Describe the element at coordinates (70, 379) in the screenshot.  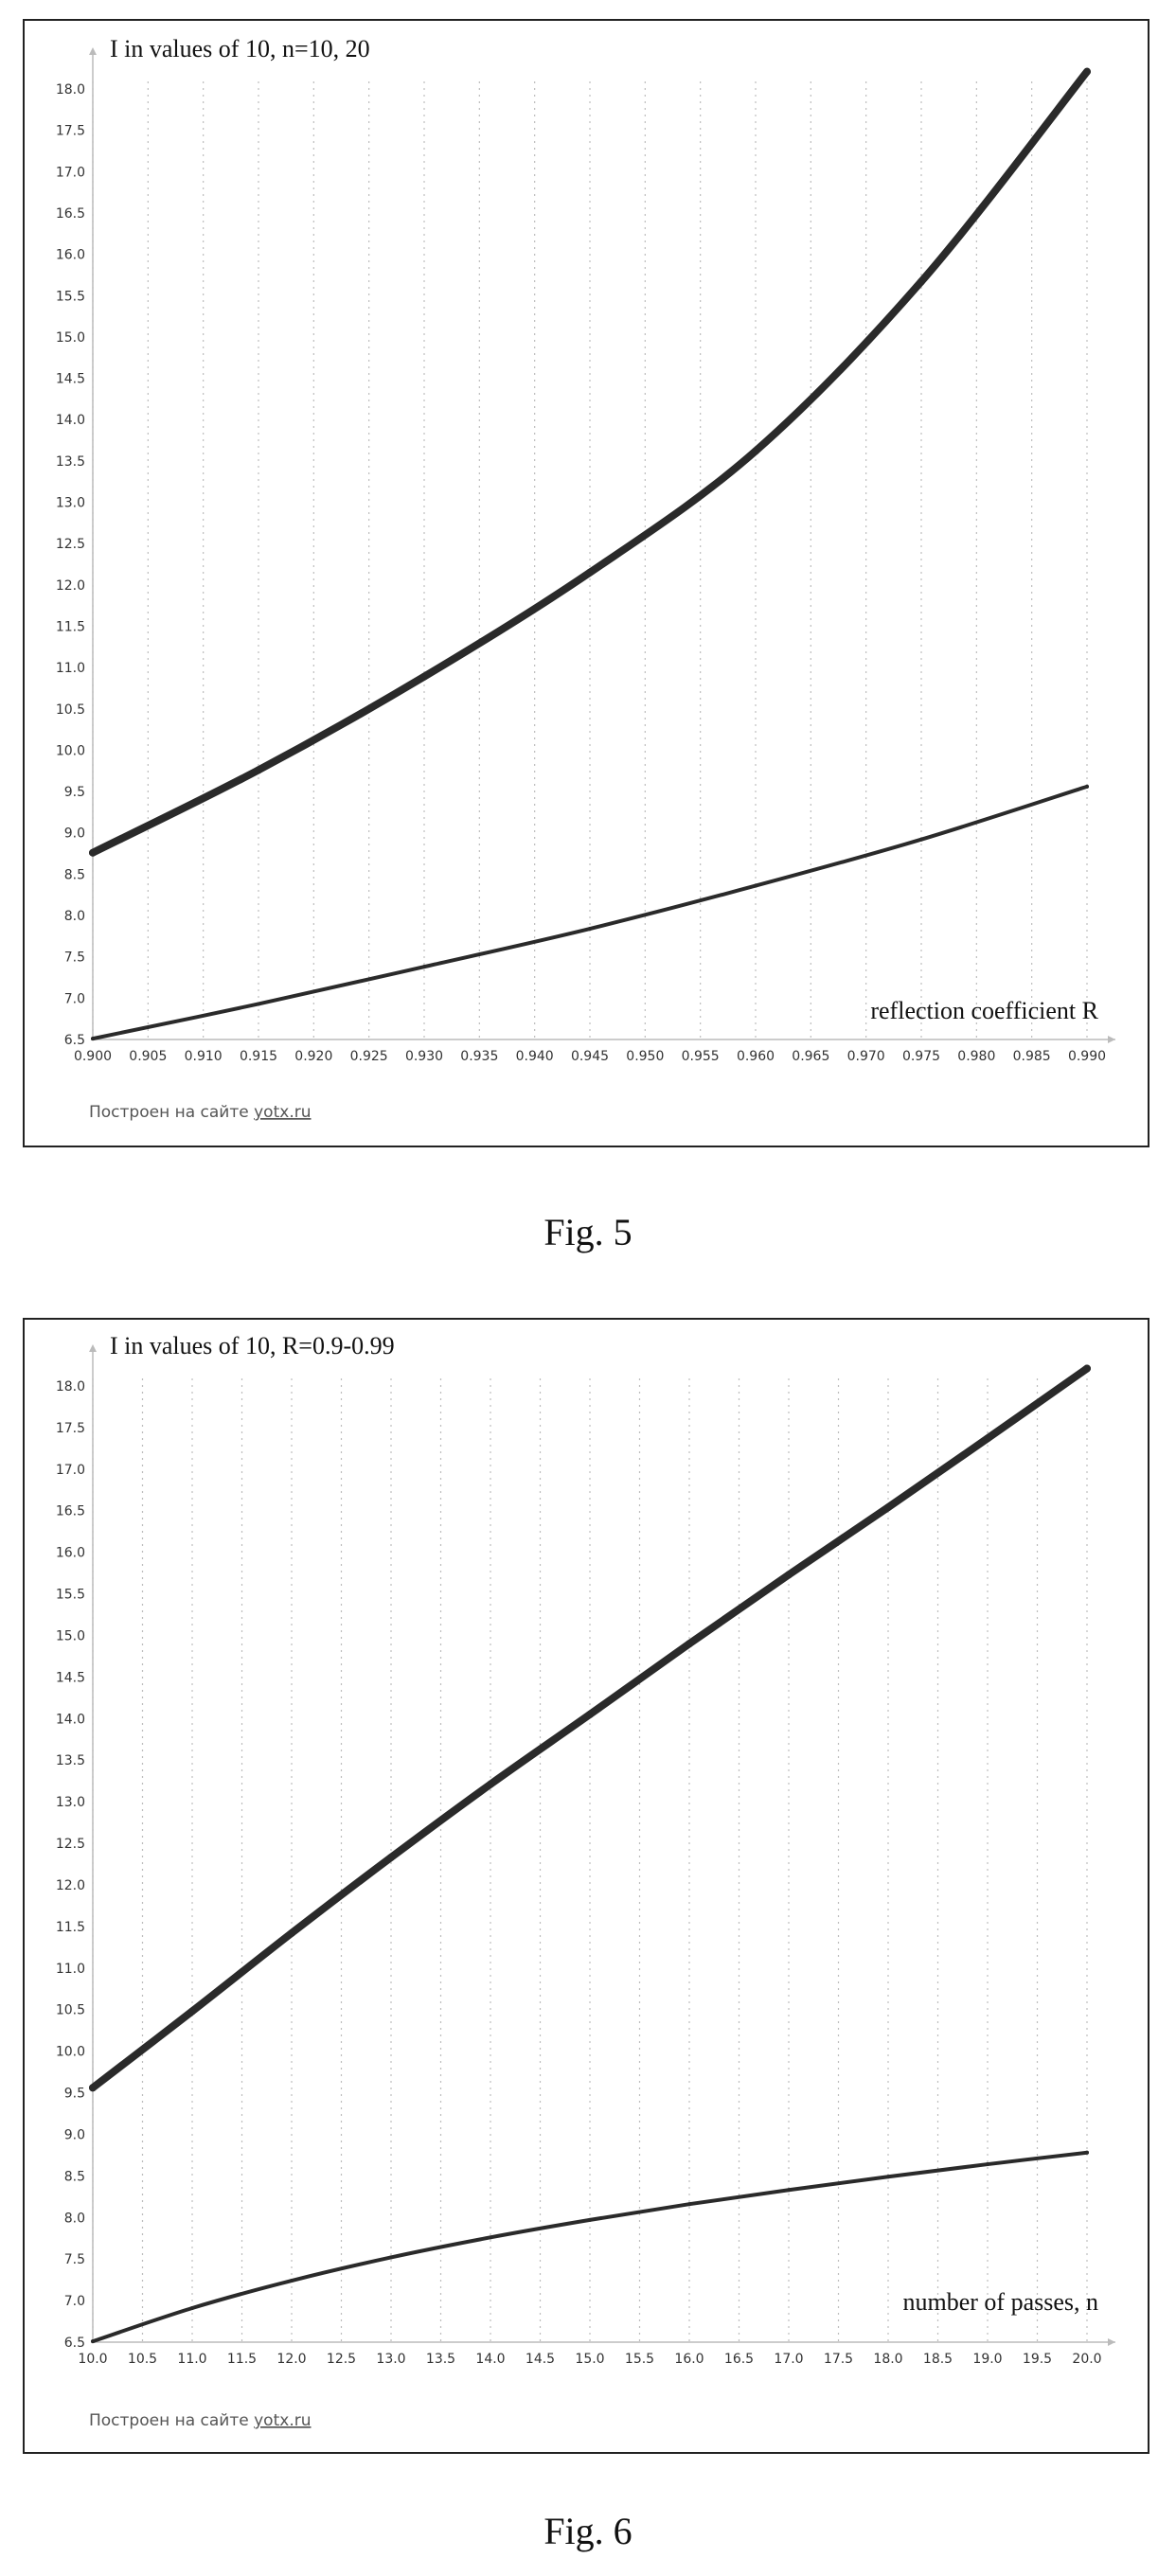
I see `y-tick-label: 14.5` at that location.